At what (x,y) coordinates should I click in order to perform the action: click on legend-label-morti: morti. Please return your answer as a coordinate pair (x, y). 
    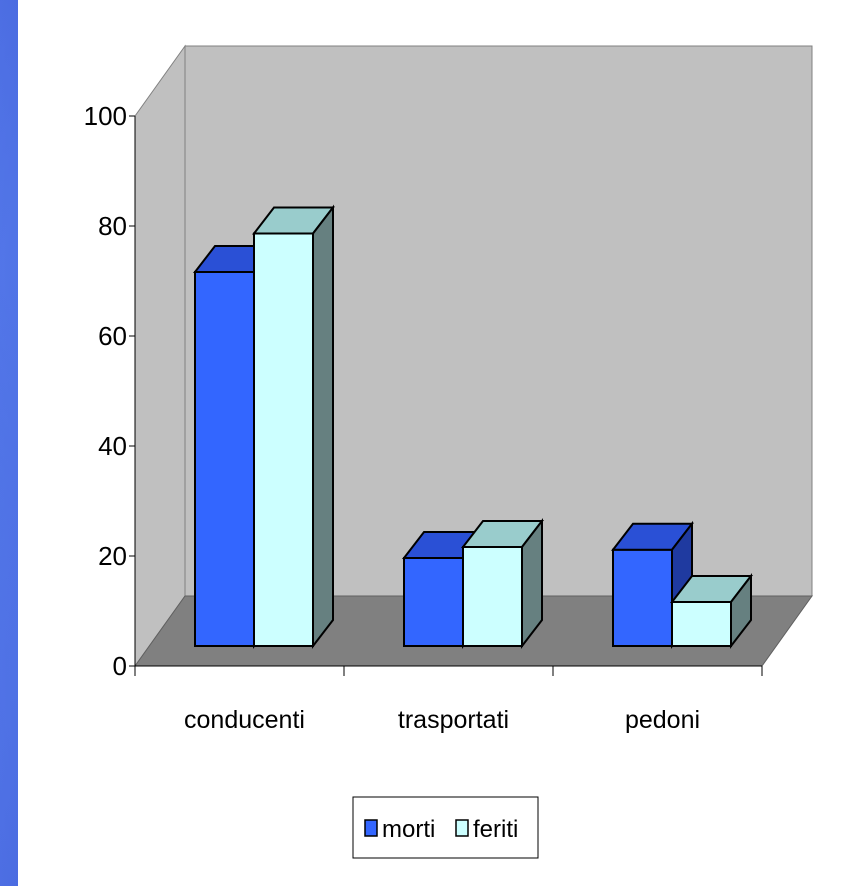
    Looking at the image, I should click on (408, 829).